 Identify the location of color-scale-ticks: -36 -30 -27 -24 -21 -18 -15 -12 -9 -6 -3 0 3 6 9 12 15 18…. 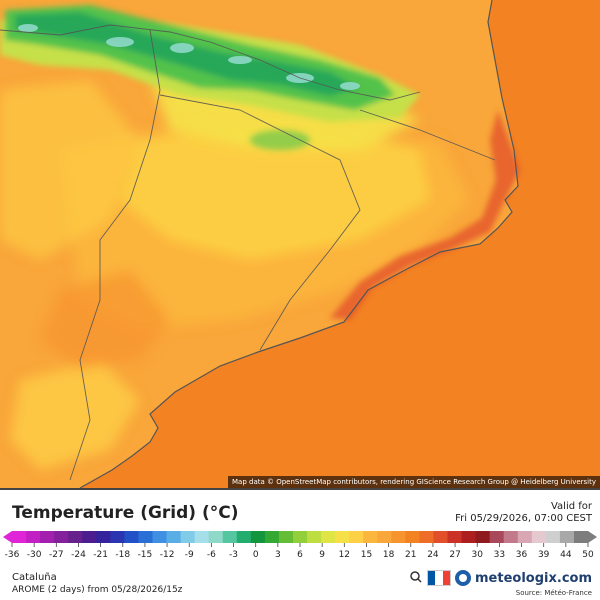
(299, 551).